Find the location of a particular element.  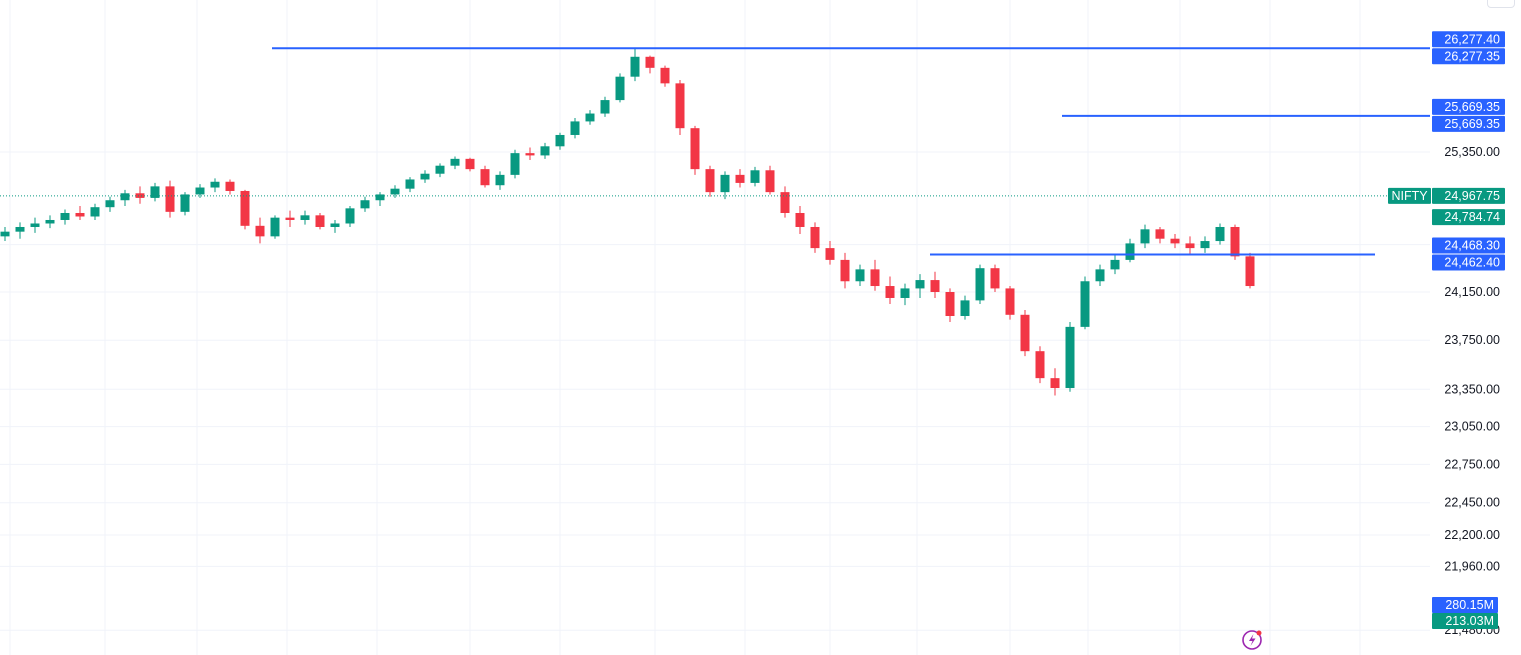

y-tick-label-8: 22,200.00 is located at coordinates (1472, 535).